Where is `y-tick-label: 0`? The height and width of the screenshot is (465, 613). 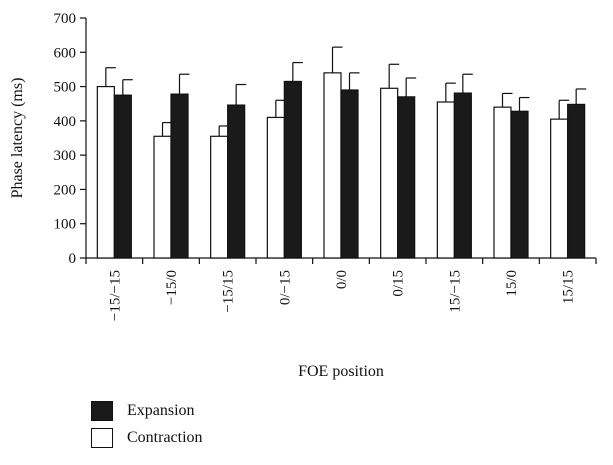
y-tick-label: 0 is located at coordinates (73, 259).